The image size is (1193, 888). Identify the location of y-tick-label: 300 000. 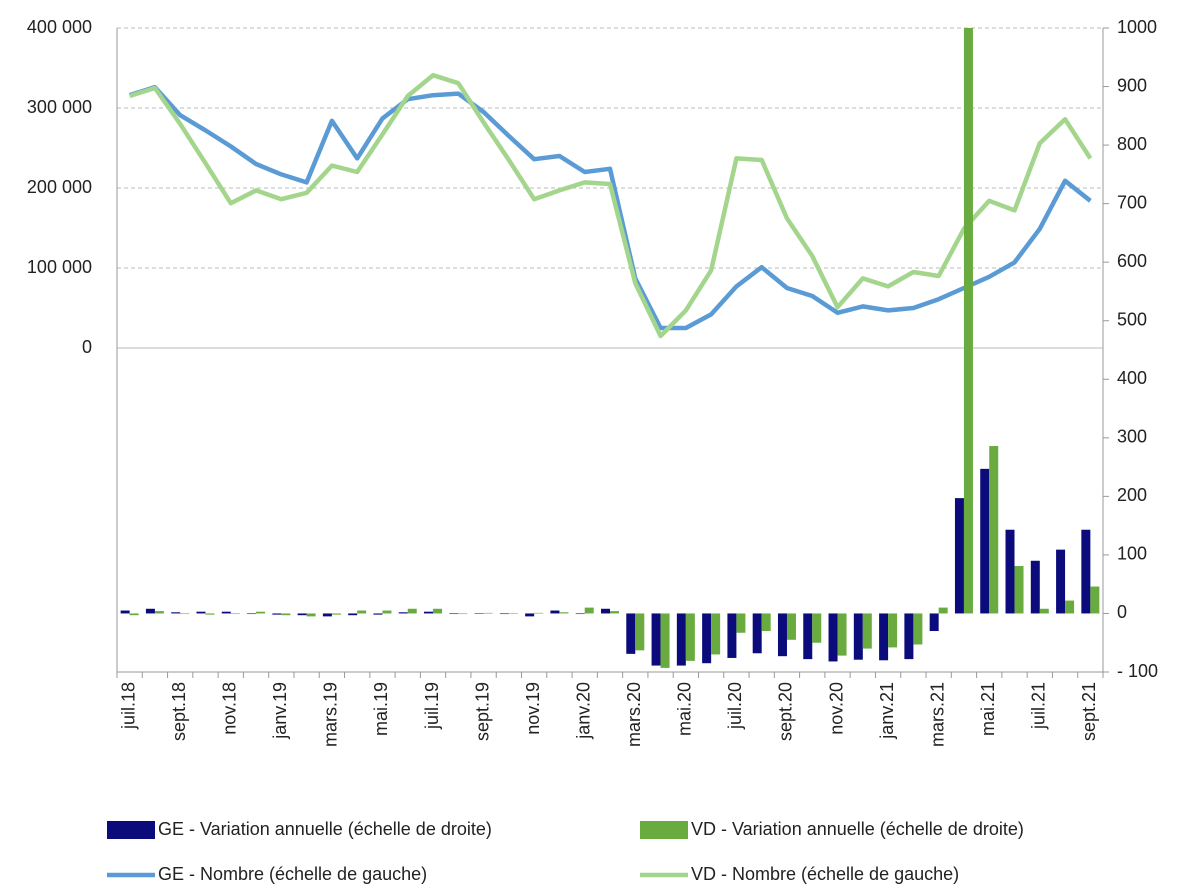
(59, 107).